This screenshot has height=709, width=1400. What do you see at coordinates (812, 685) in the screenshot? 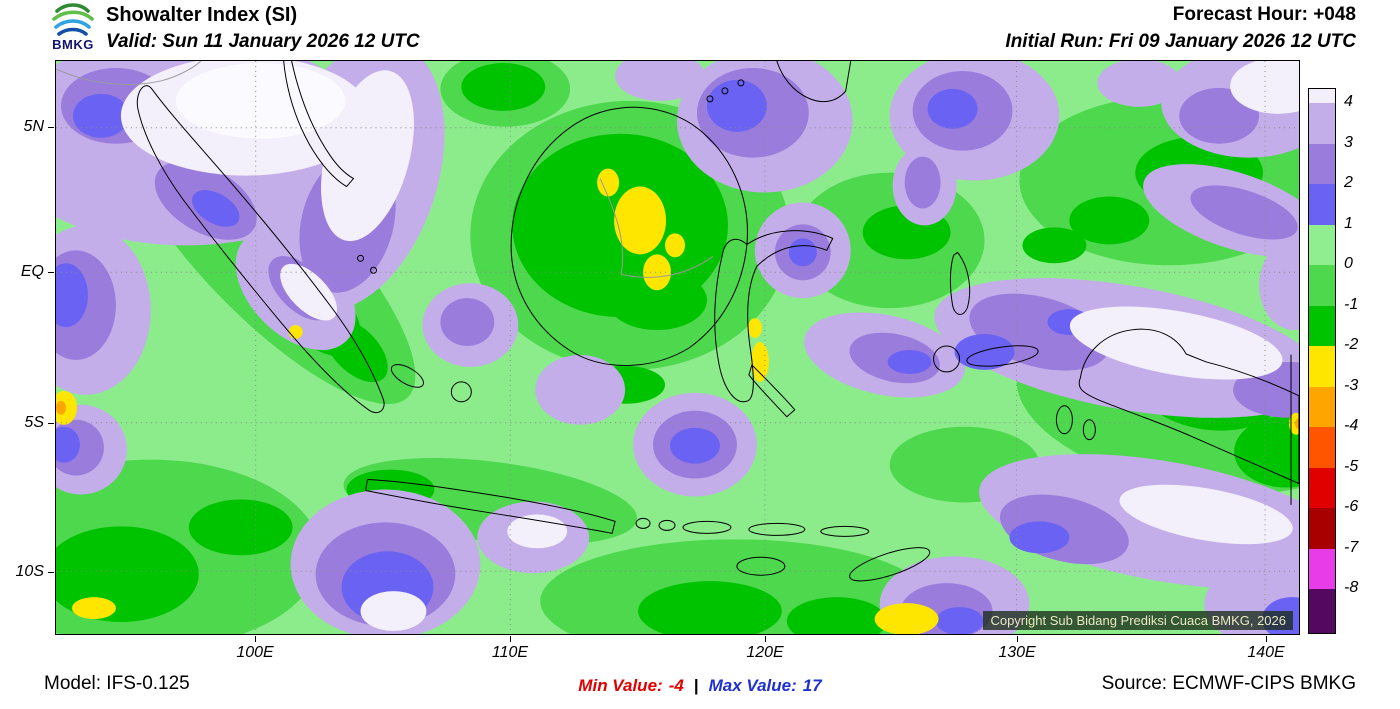
I see `max-value: 17` at bounding box center [812, 685].